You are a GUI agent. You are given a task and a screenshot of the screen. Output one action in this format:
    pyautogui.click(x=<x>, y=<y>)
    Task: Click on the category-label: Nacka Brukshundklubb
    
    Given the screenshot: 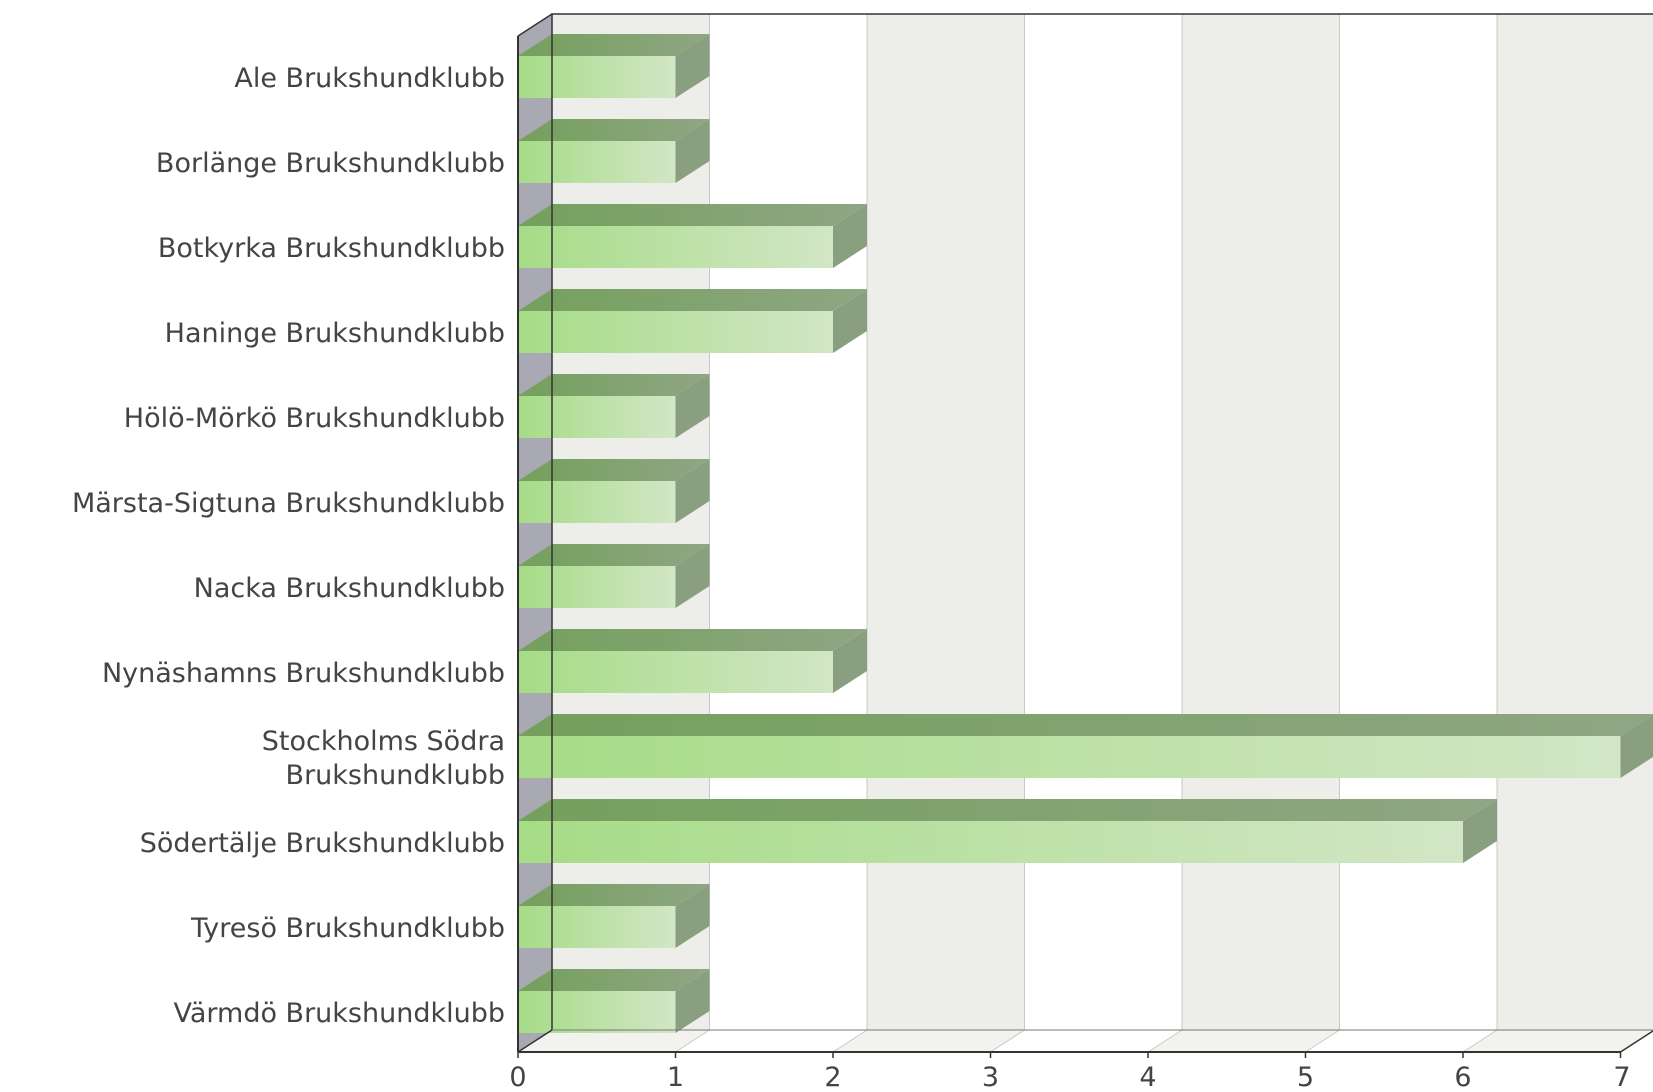 What is the action you would take?
    pyautogui.click(x=349, y=588)
    